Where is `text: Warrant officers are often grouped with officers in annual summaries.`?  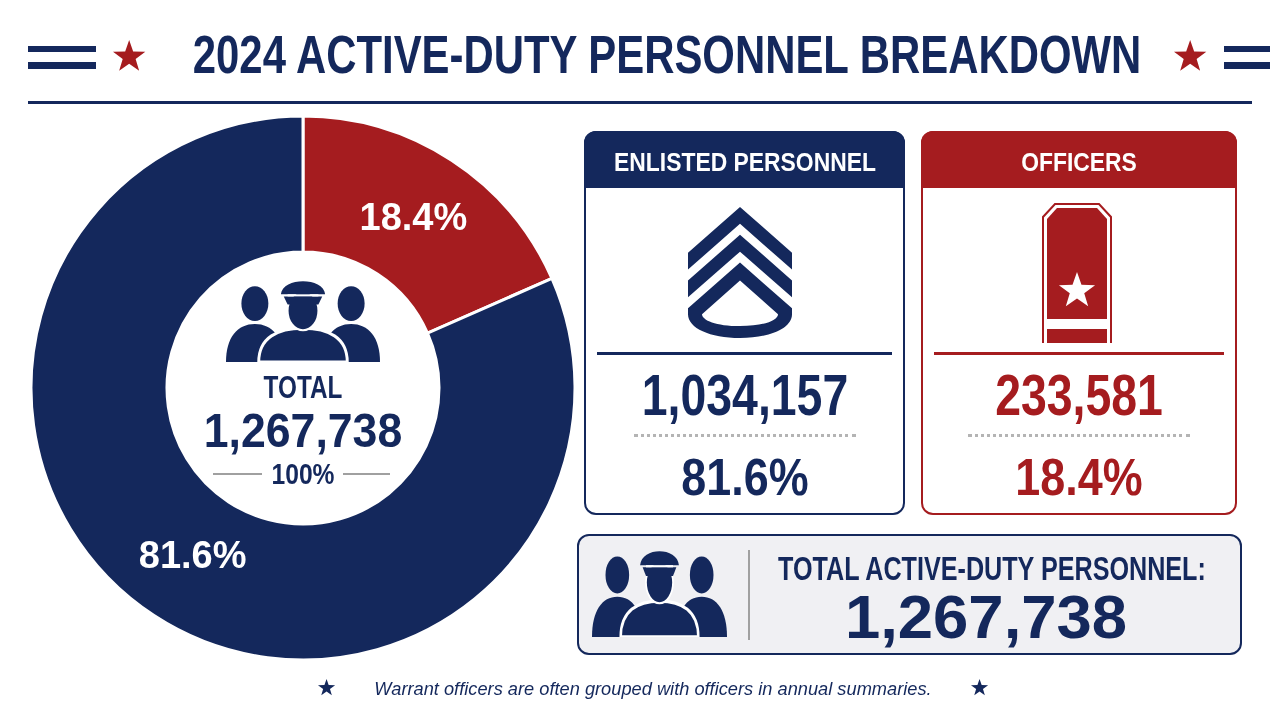 text: Warrant officers are often grouped with officers in annual summaries. is located at coordinates (653, 688).